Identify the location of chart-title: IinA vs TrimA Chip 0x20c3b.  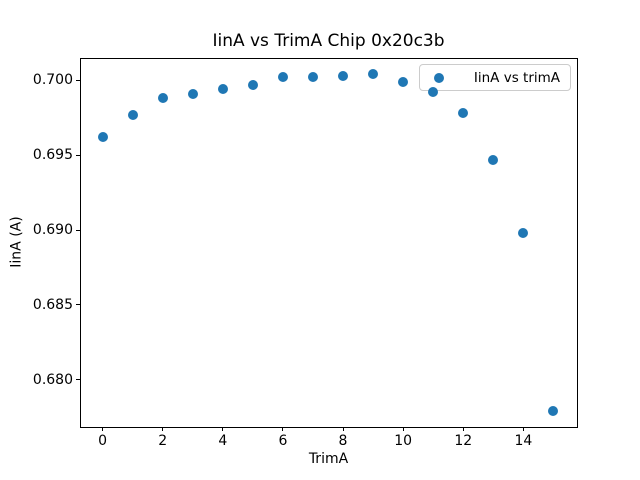
(328, 41).